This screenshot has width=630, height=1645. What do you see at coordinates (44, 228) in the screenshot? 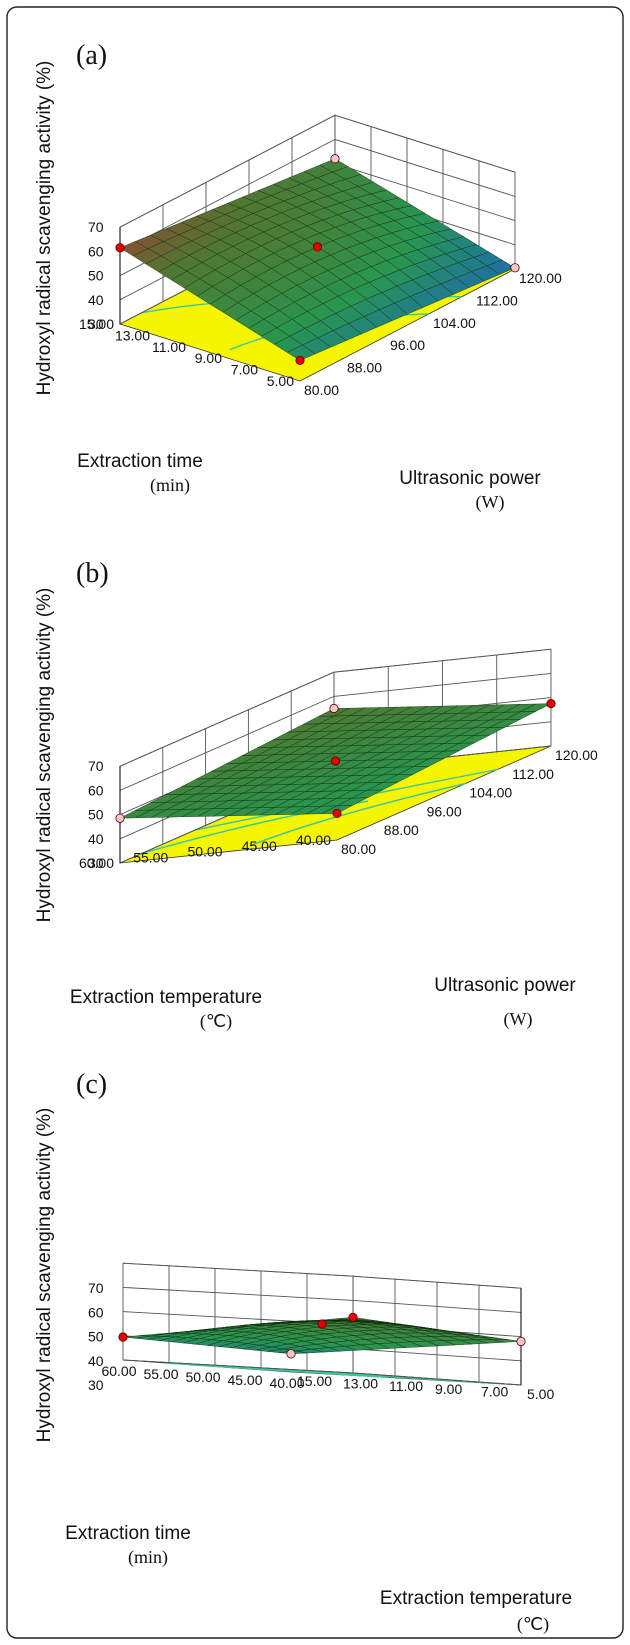
I see `z-axis-title-a: Hydroxyl radical scavenging activity (%)` at bounding box center [44, 228].